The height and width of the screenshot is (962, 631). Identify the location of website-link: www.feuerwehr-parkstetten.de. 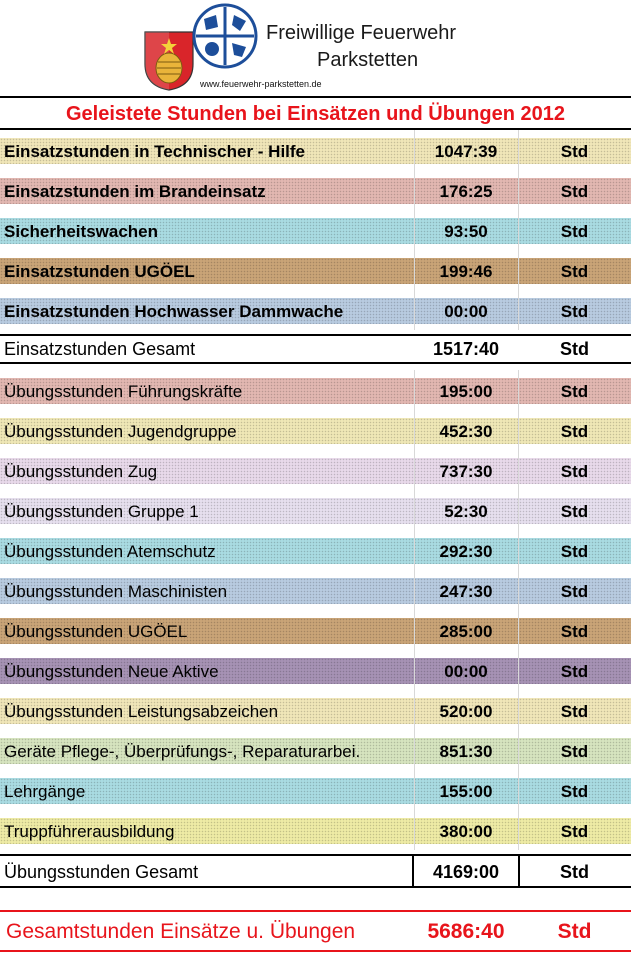
(261, 84).